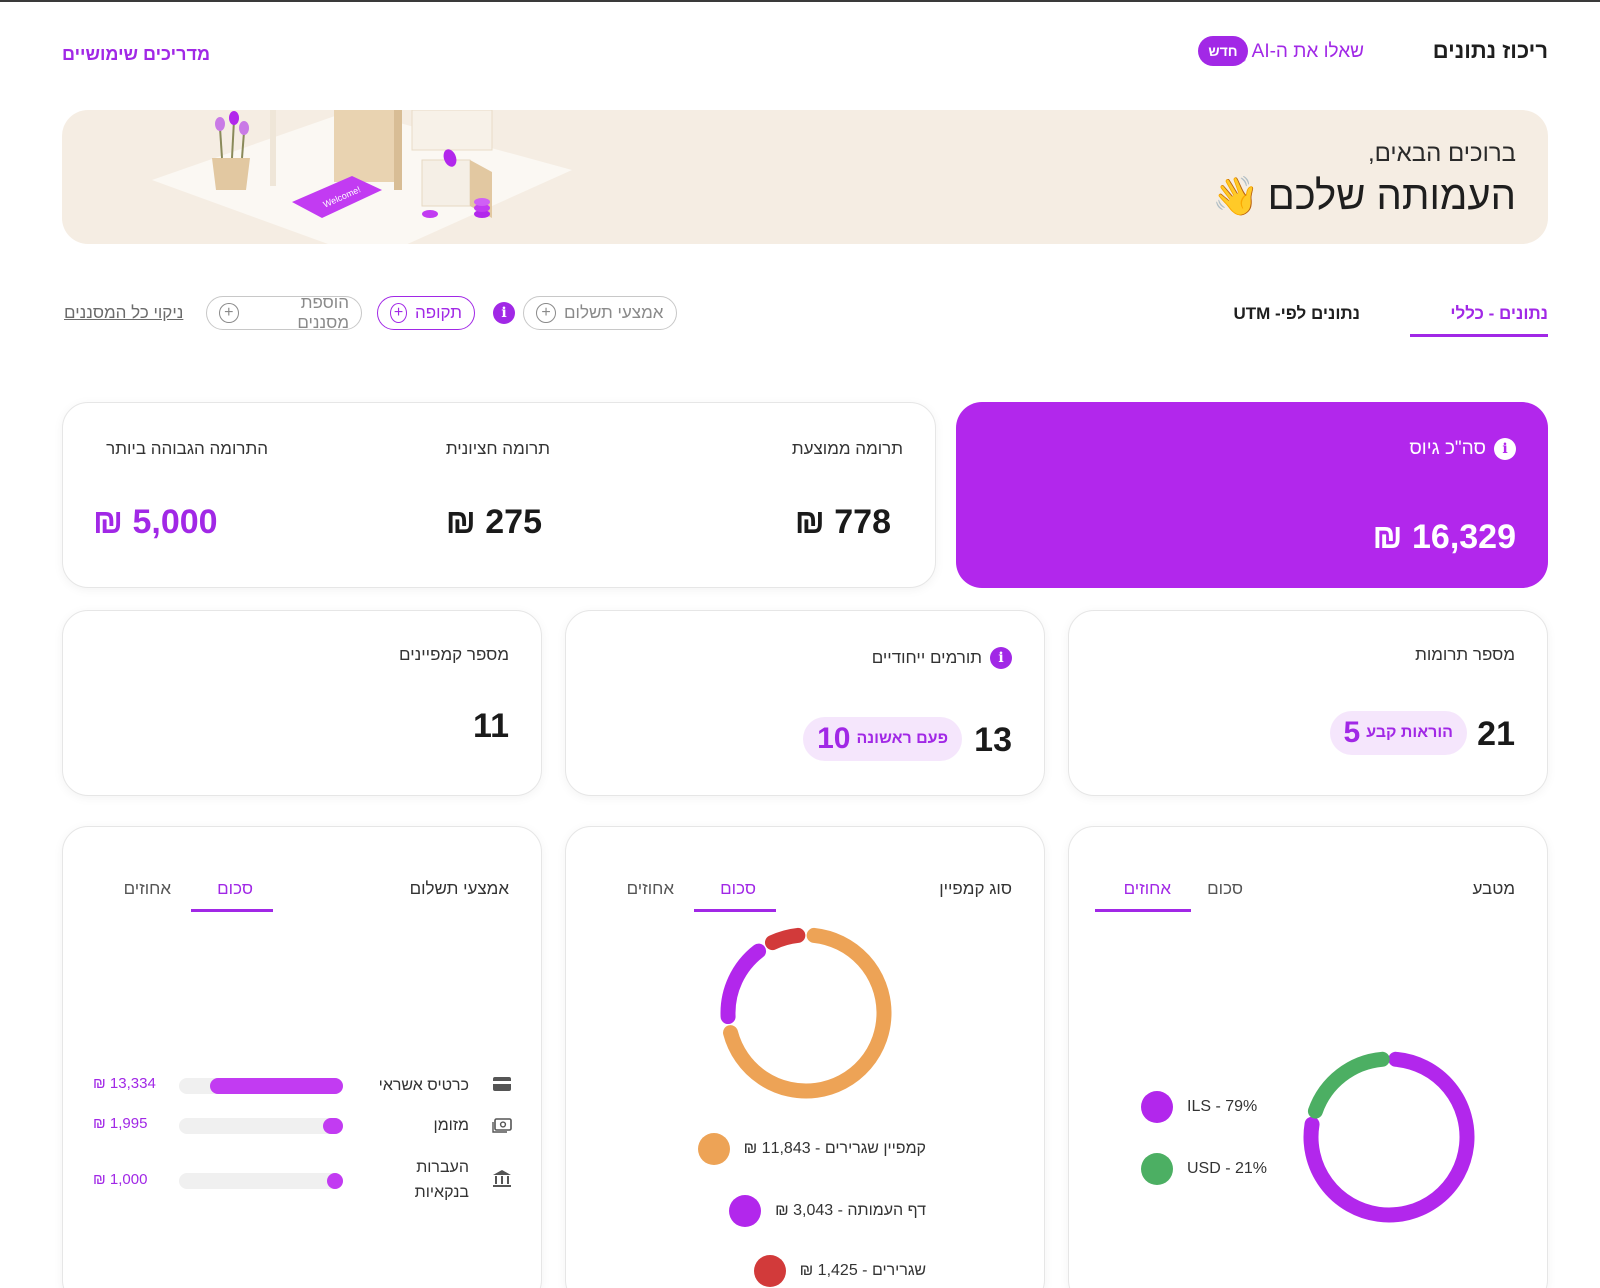 The height and width of the screenshot is (1288, 1600). I want to click on max-donation-value: ₪ 5,000, so click(155, 522).